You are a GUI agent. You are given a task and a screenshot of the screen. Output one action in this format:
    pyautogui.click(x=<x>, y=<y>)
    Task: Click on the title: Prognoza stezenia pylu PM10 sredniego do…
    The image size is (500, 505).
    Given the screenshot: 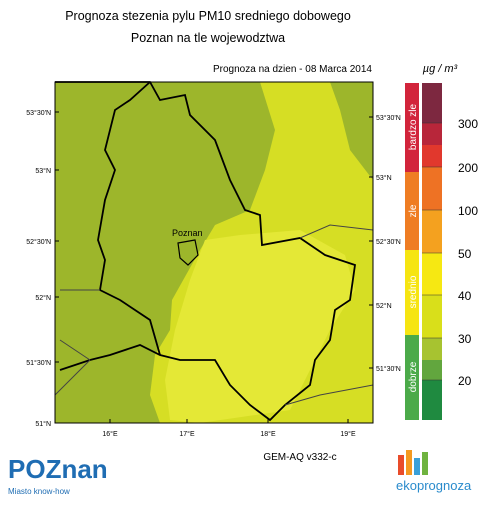 What is the action you would take?
    pyautogui.click(x=208, y=16)
    